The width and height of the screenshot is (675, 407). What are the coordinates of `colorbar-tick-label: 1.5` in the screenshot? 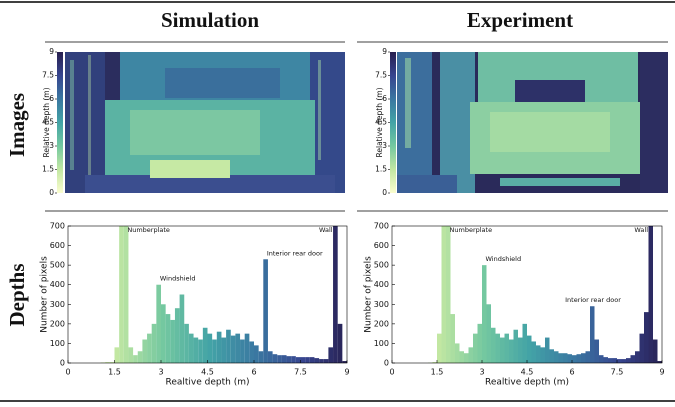 It's located at (381, 169).